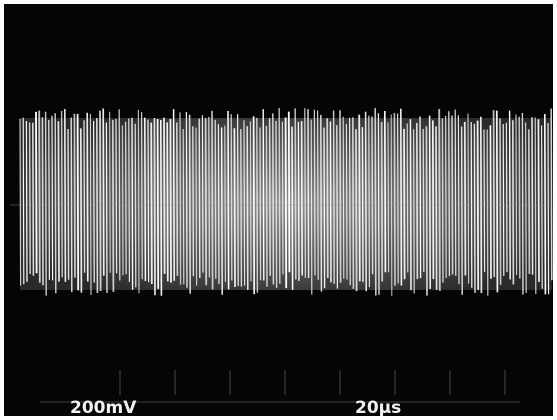 The width and height of the screenshot is (557, 420). What do you see at coordinates (378, 408) in the screenshot?
I see `time-per-div: 20µs` at bounding box center [378, 408].